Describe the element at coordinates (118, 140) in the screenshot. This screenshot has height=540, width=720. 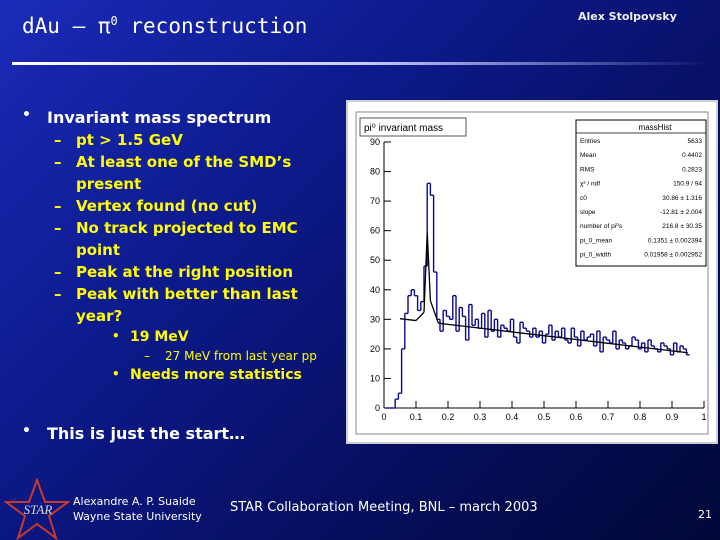
I see `sub-bullet: – pt > 1.5 GeV` at that location.